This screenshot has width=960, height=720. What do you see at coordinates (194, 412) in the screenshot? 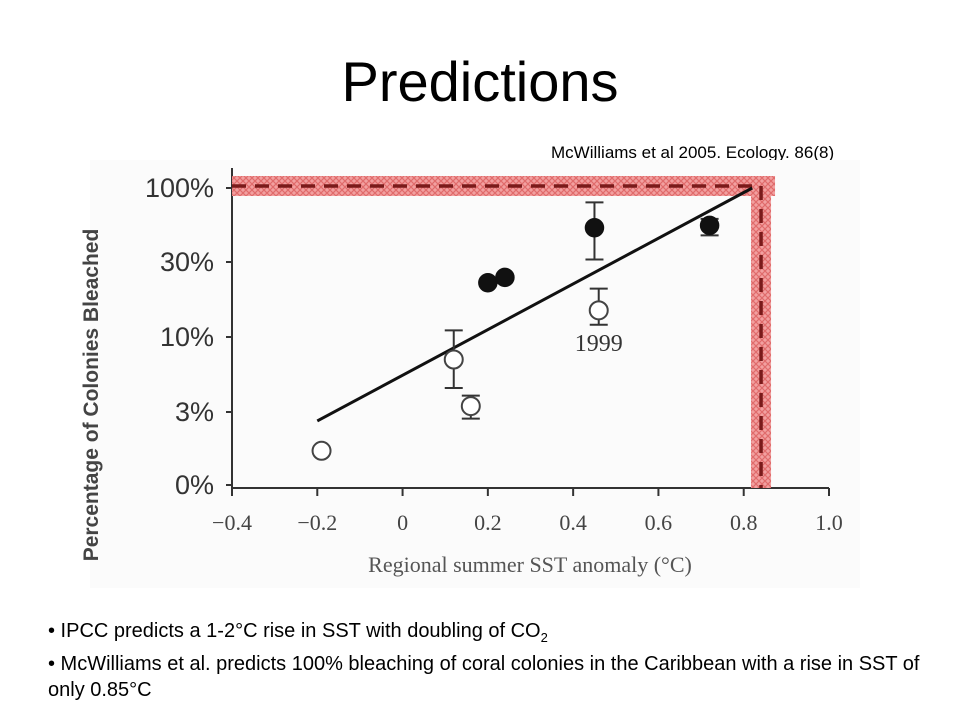
I see `y-tick-label: 3%` at bounding box center [194, 412].